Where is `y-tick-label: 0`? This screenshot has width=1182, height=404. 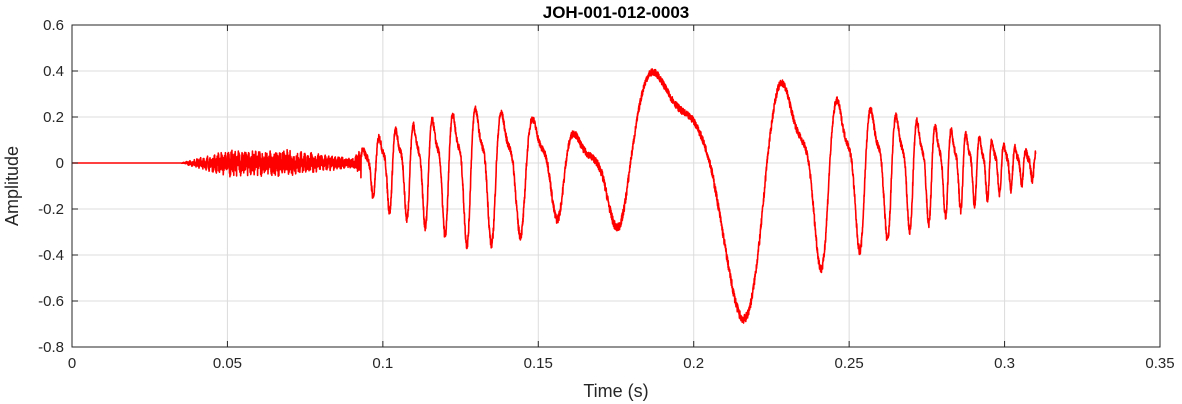
y-tick-label: 0 is located at coordinates (60, 163).